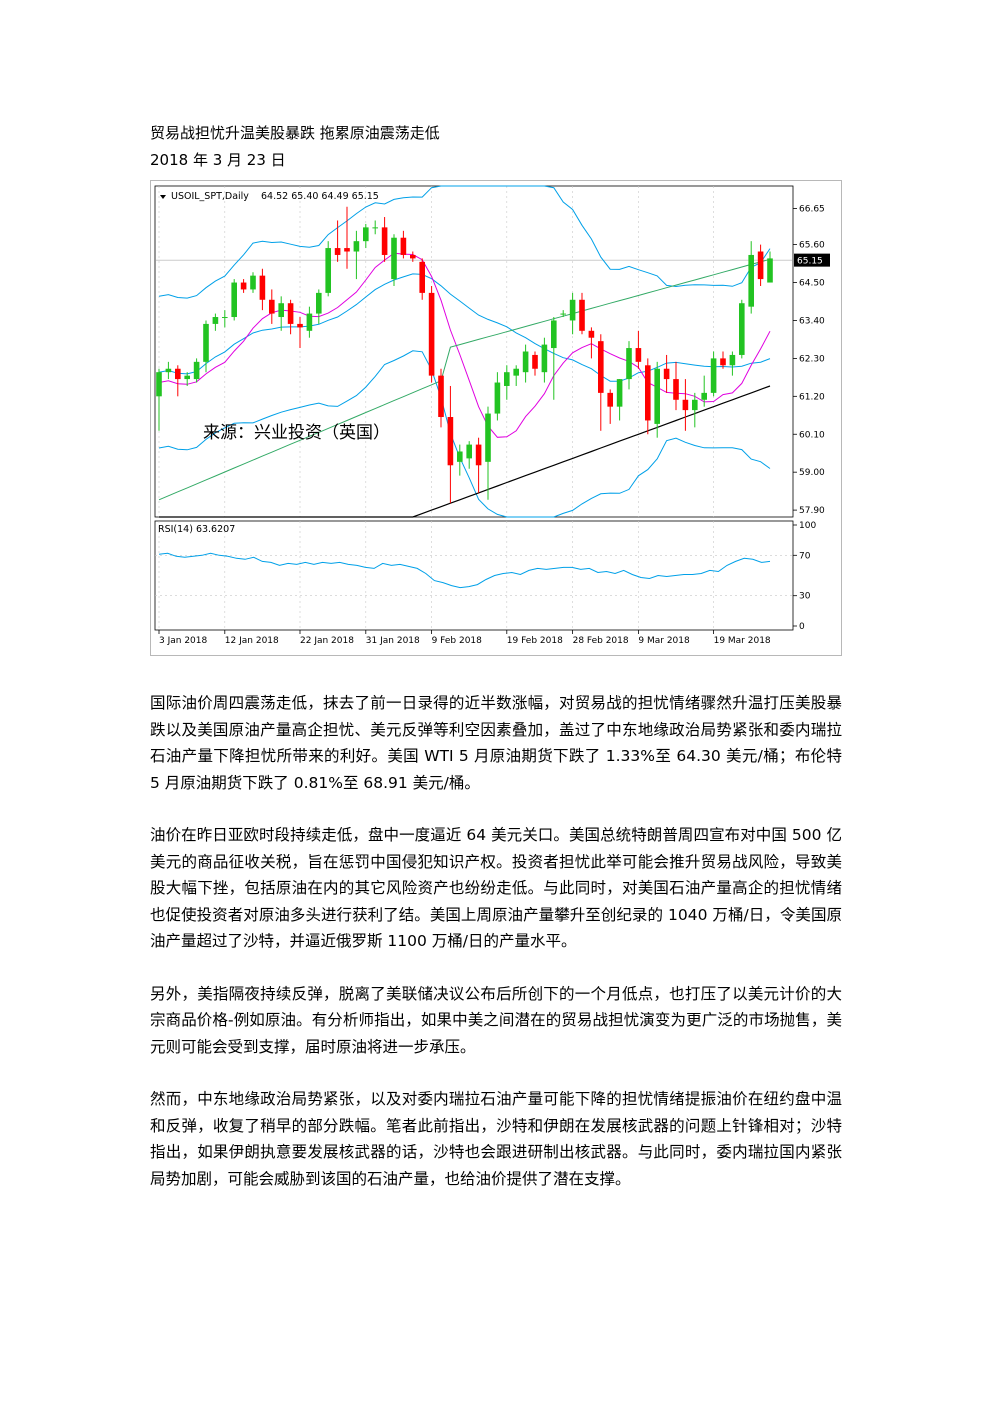  Describe the element at coordinates (812, 284) in the screenshot. I see `price-tick-label: 64.50` at that location.